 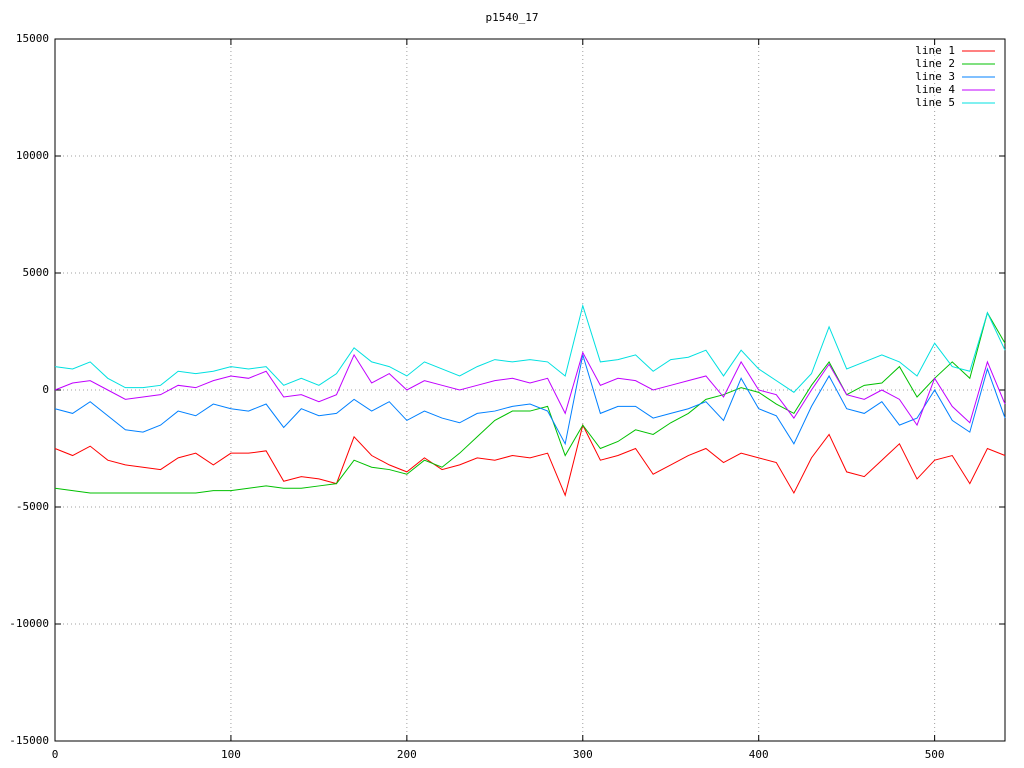 What do you see at coordinates (231, 754) in the screenshot?
I see `x-tick-label: 100` at bounding box center [231, 754].